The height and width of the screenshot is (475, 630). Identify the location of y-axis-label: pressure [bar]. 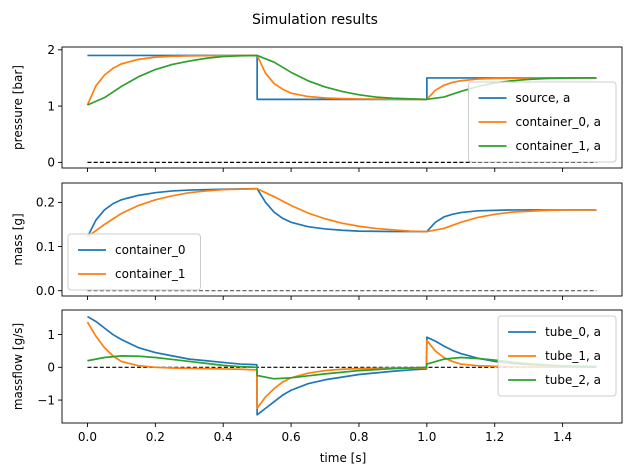
(18, 107).